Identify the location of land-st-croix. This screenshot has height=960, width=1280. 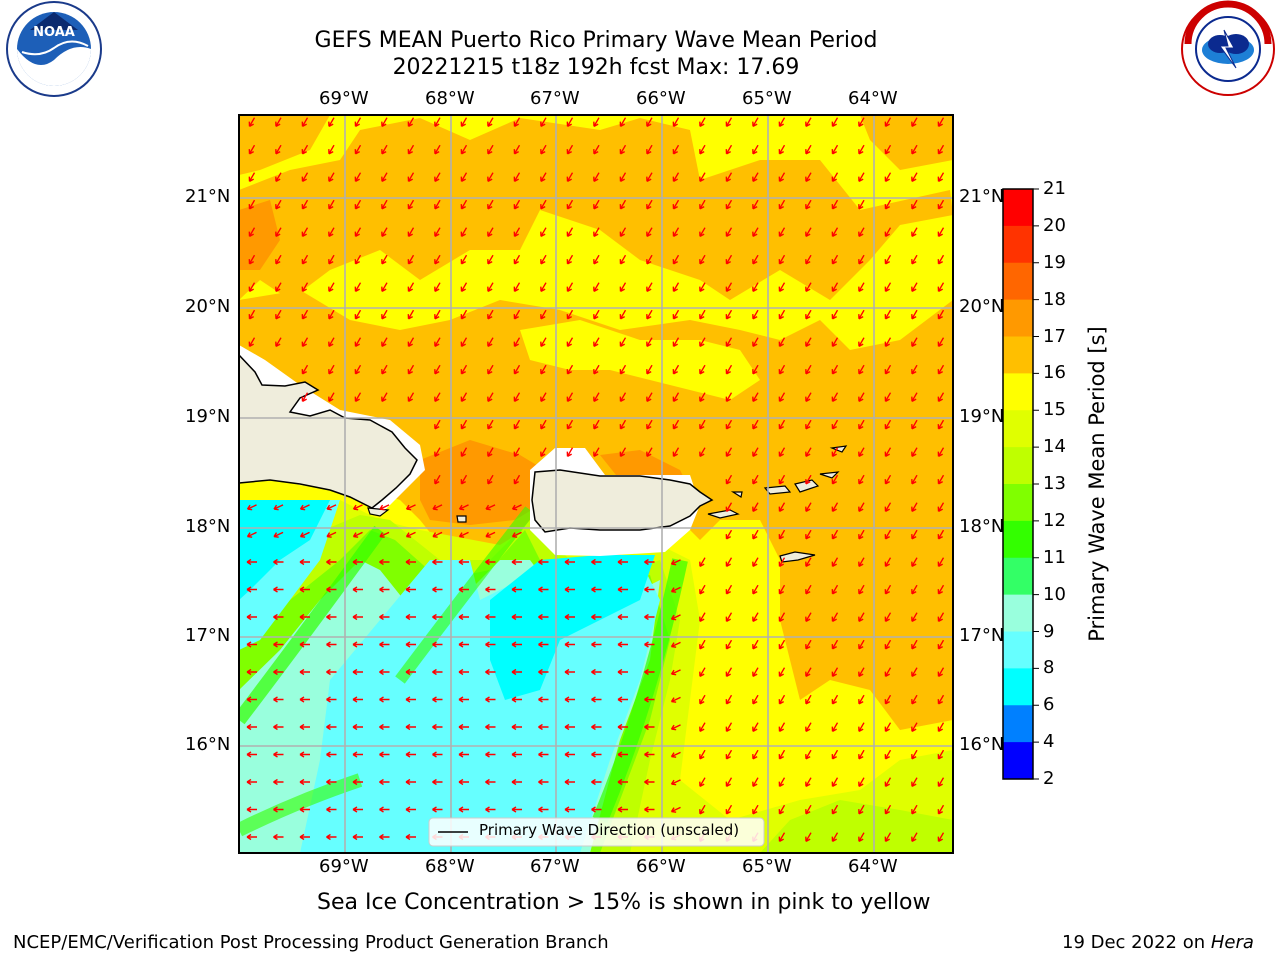
(797, 557).